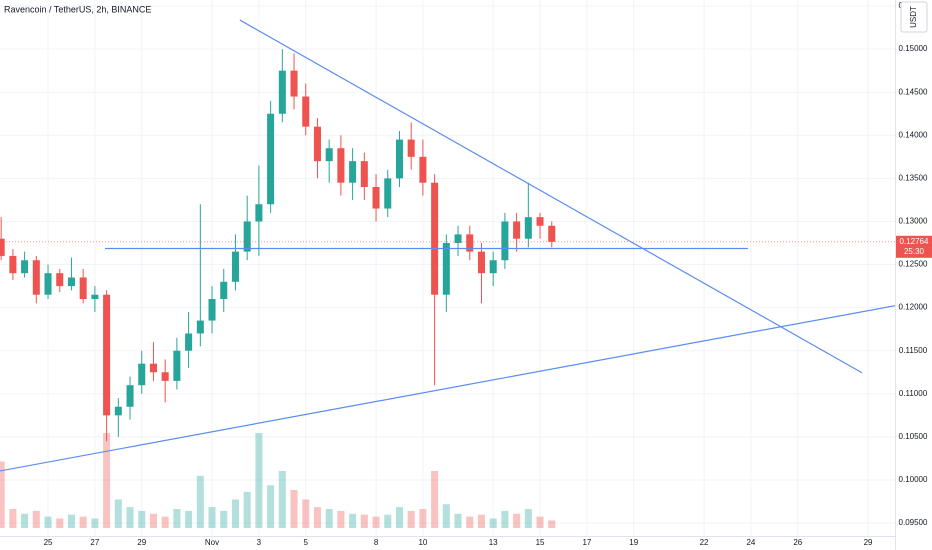 Image resolution: width=932 pixels, height=550 pixels. What do you see at coordinates (94, 542) in the screenshot?
I see `x-tick-label: 27` at bounding box center [94, 542].